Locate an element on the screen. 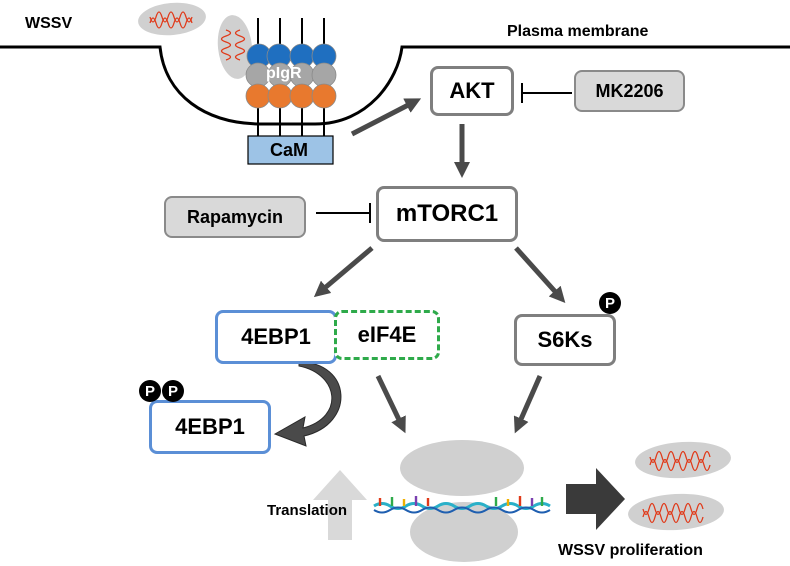 The image size is (790, 566). mk2206-node: MK2206 is located at coordinates (629, 91).